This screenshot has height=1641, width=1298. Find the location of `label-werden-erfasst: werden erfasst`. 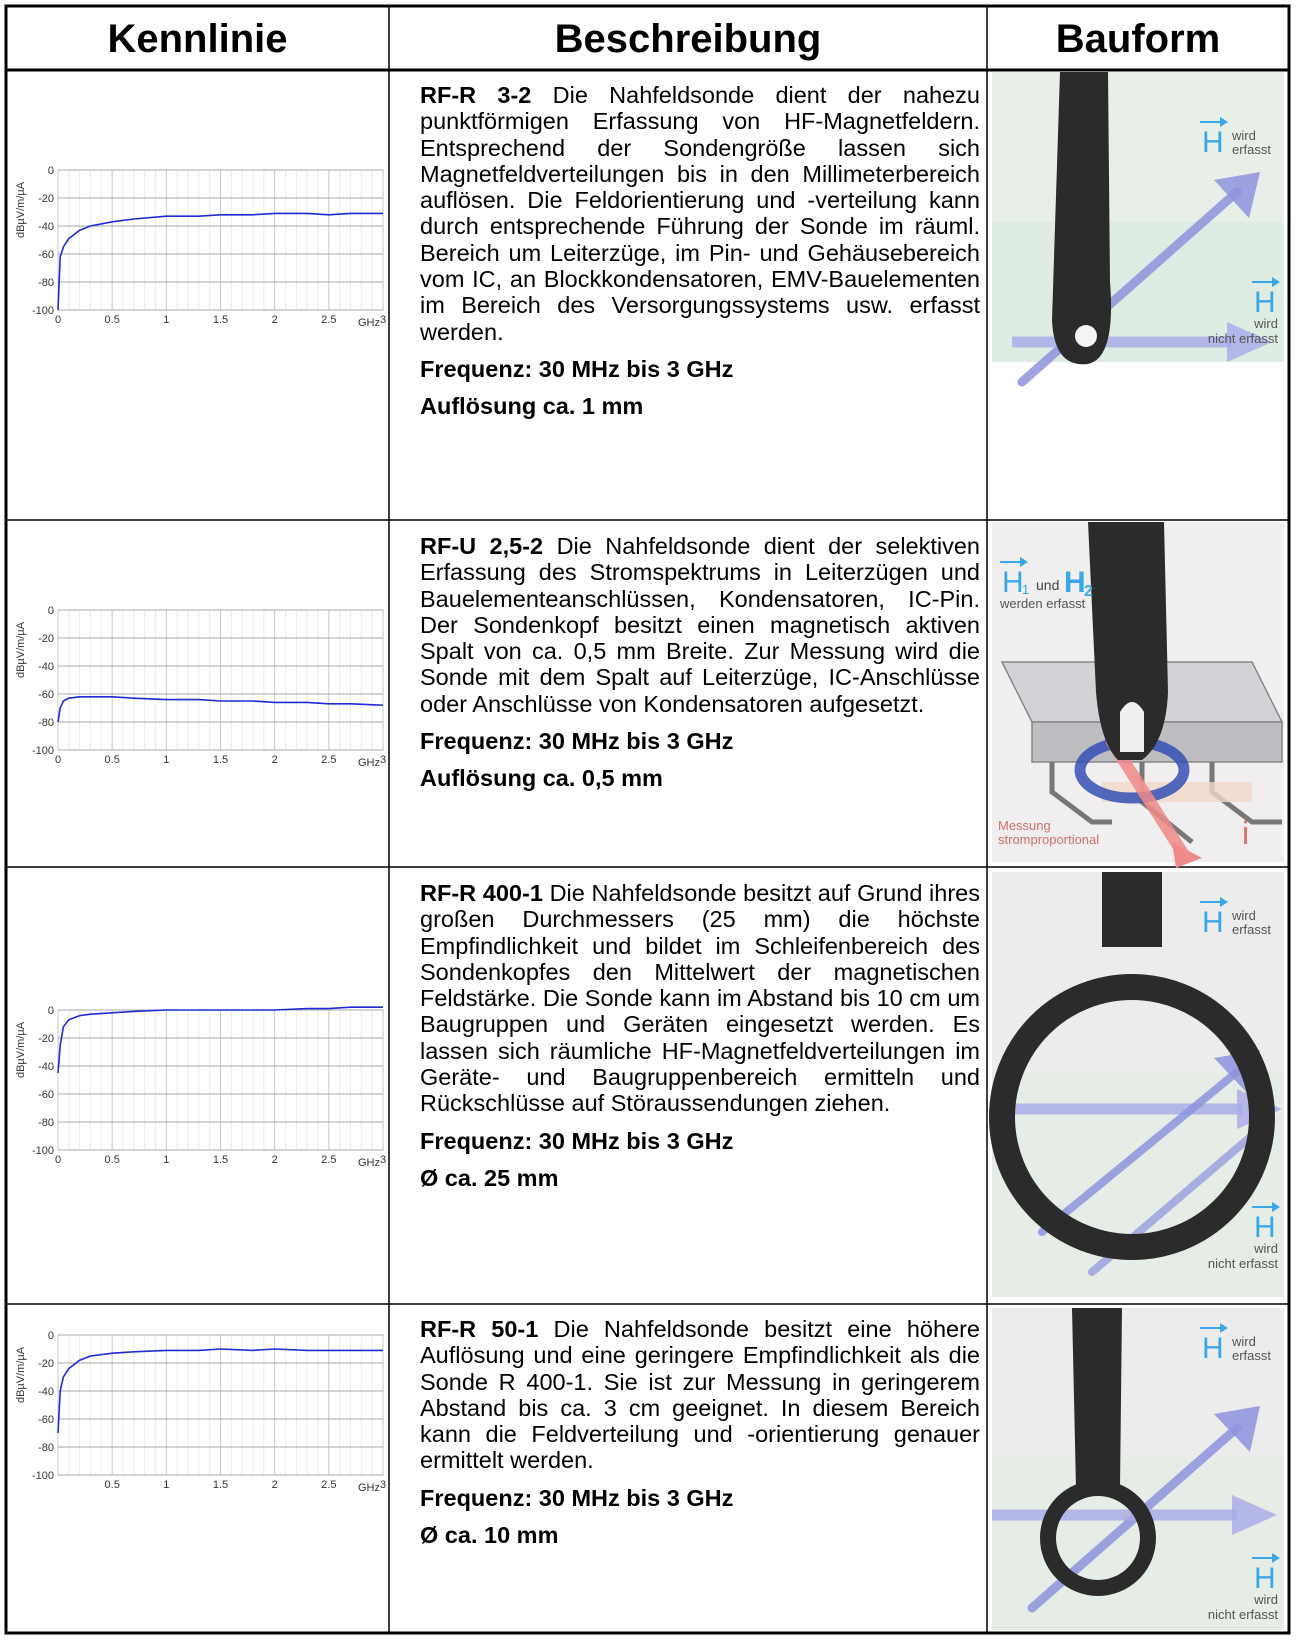

label-werden-erfasst: werden erfasst is located at coordinates (1042, 603).